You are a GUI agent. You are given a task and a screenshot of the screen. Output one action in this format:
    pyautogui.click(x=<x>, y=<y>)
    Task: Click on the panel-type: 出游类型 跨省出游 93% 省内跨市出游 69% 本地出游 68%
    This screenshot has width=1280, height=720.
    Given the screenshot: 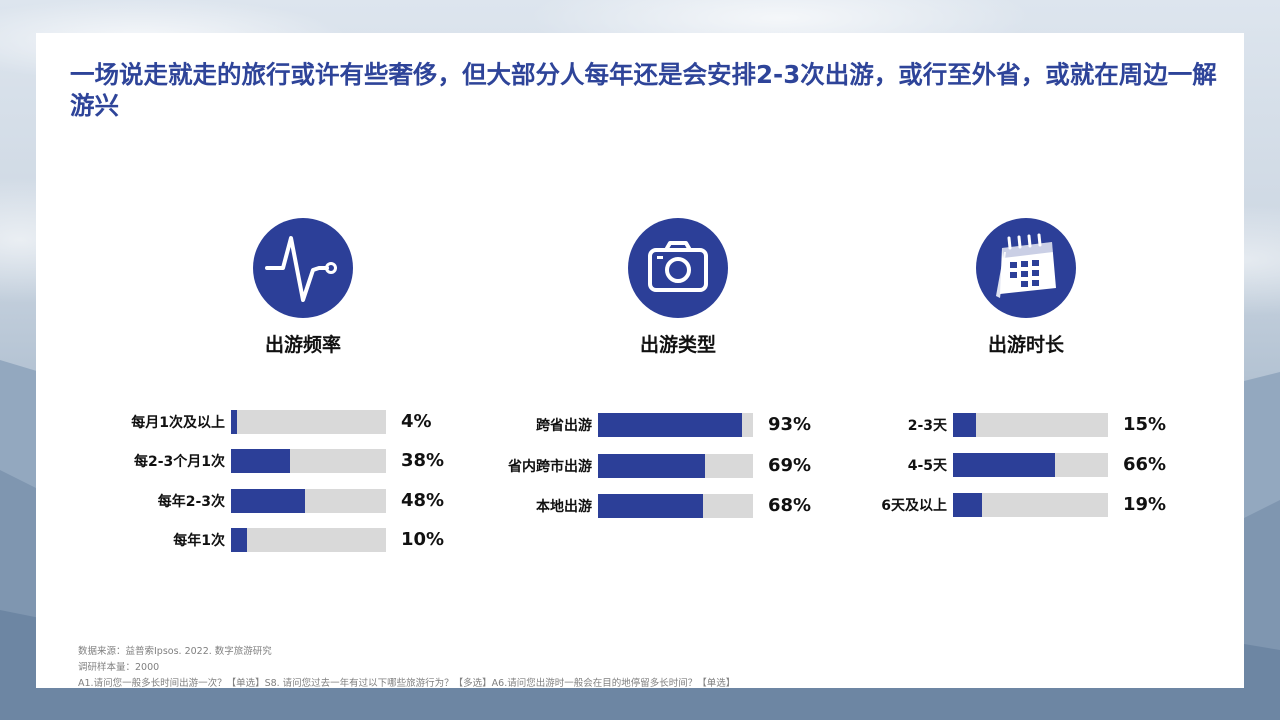 What is the action you would take?
    pyautogui.click(x=654, y=378)
    